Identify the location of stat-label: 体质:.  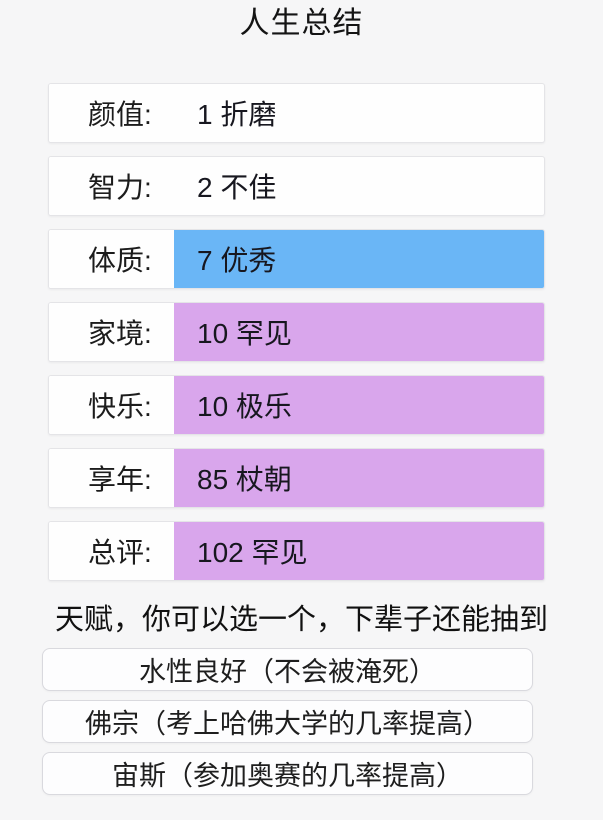
(111, 259).